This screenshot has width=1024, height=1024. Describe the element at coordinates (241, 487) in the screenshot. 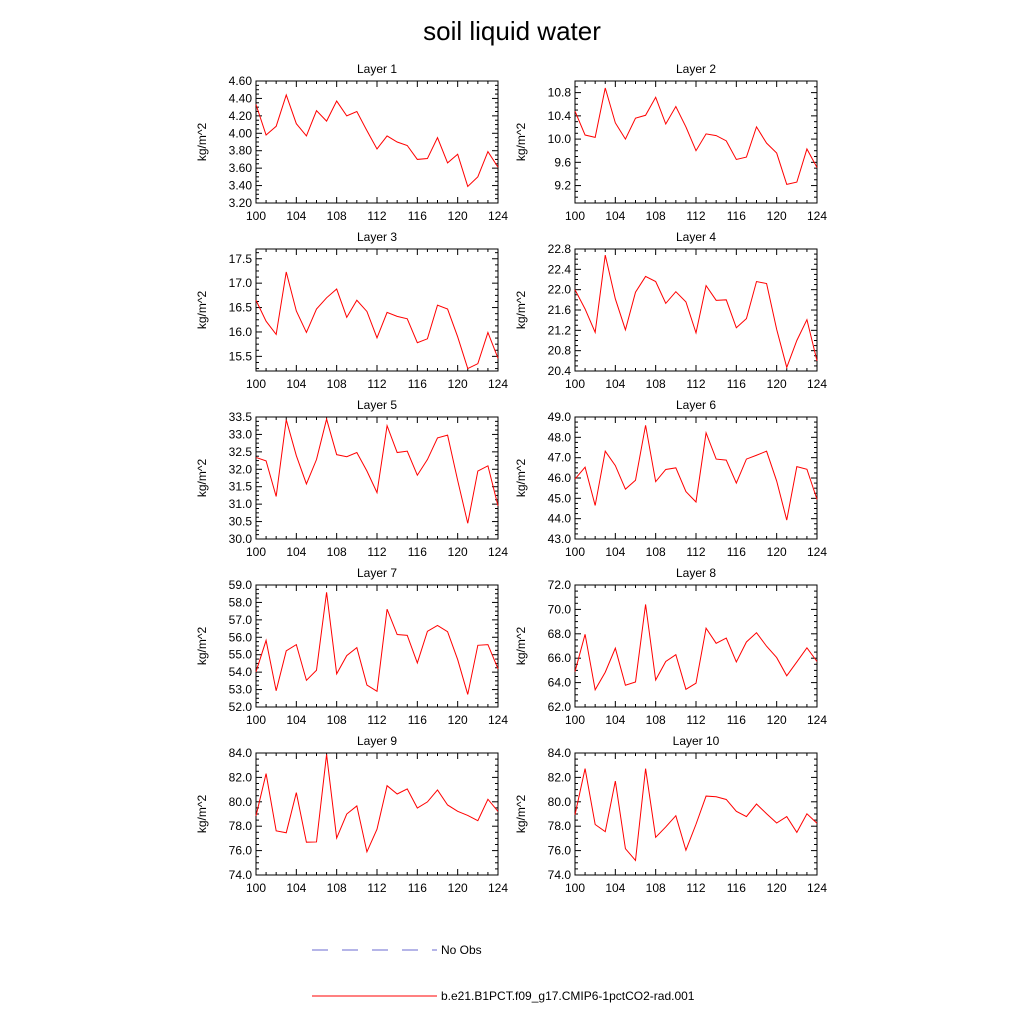

I see `y-tick-label: 31.5` at that location.